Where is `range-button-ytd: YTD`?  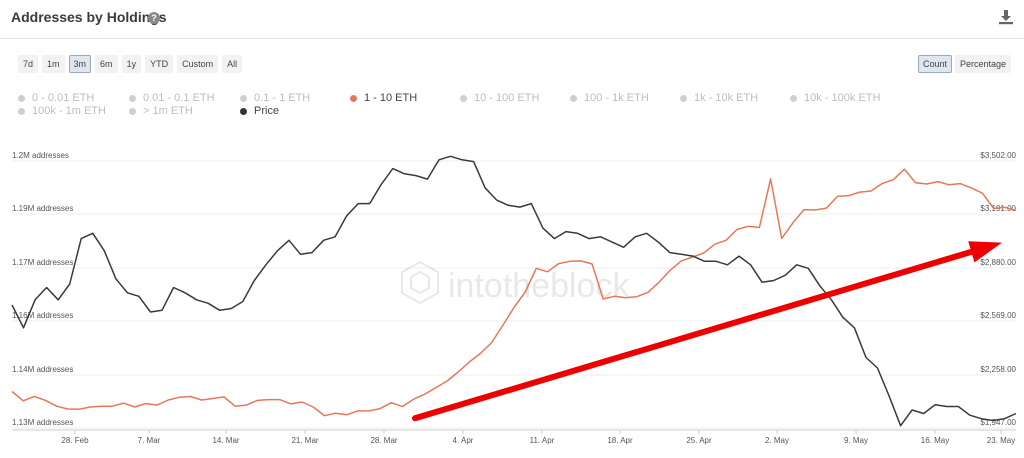
range-button-ytd: YTD is located at coordinates (159, 64).